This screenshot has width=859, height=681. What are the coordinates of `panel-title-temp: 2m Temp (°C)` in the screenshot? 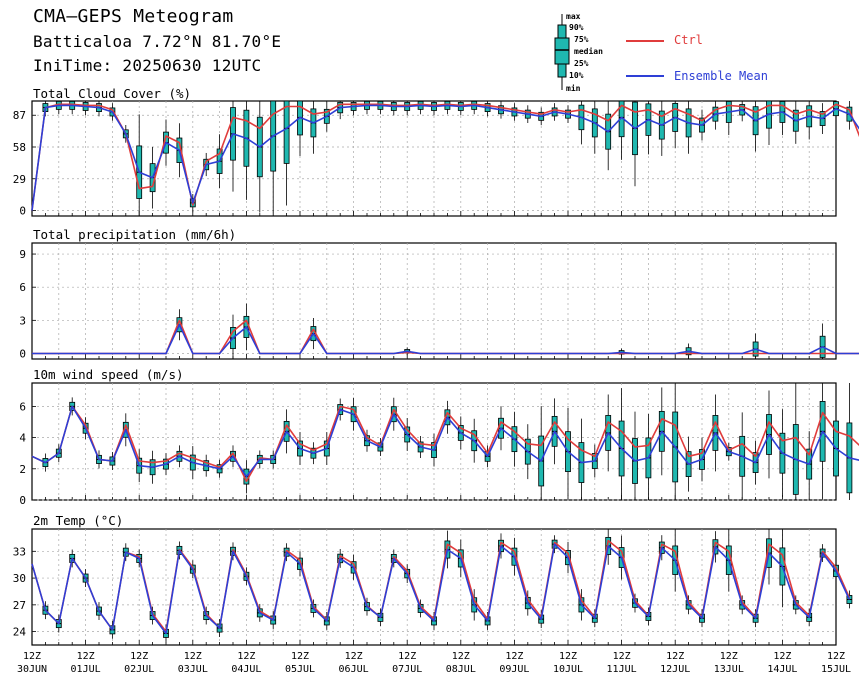 It's located at (78, 520).